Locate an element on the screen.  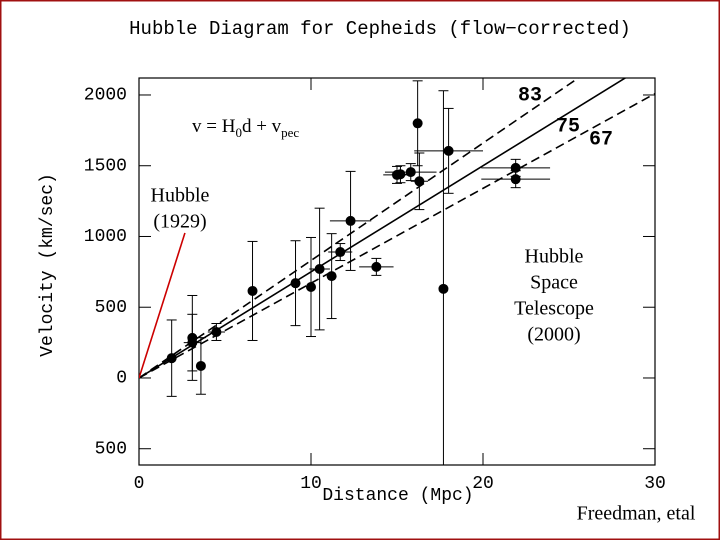
y-axis-label: Velocity (km/sec) is located at coordinates (48, 265).